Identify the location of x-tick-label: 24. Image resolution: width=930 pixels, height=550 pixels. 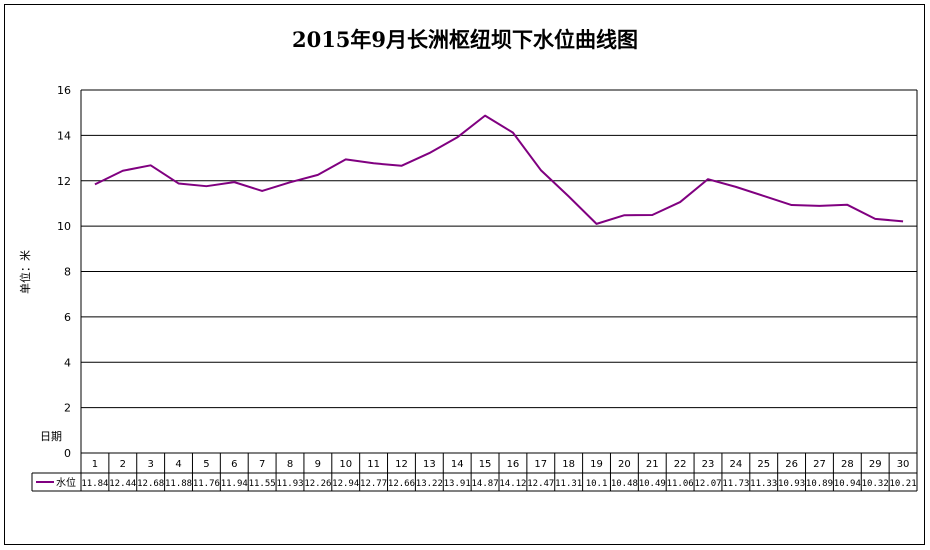
(735, 464).